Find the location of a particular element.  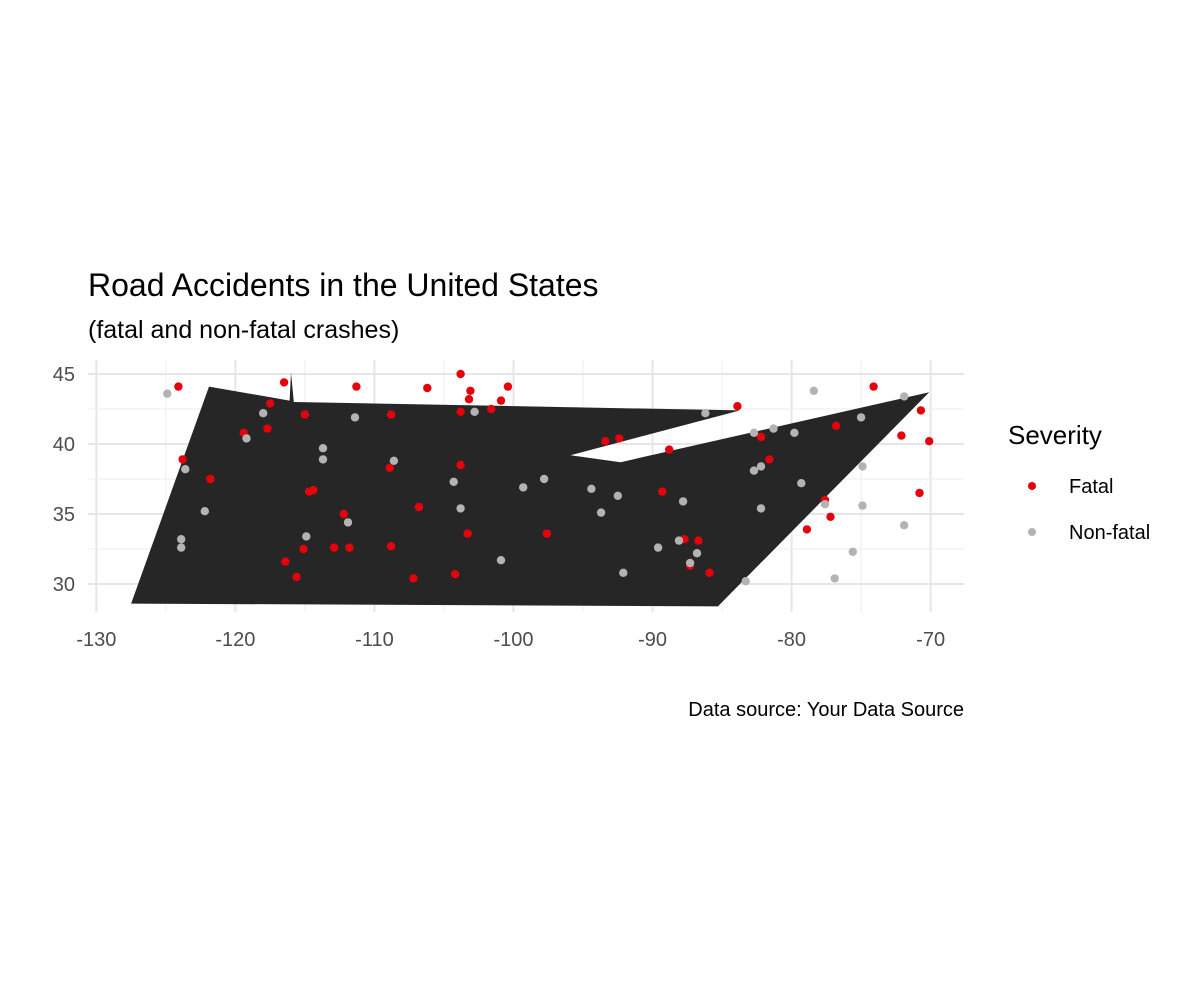

legend-swatch-non-fatal is located at coordinates (1032, 532).